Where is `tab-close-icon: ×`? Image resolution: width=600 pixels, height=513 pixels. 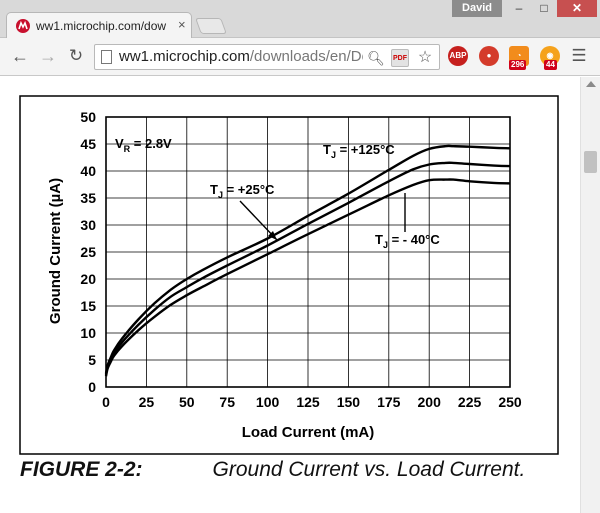 tab-close-icon: × is located at coordinates (182, 24).